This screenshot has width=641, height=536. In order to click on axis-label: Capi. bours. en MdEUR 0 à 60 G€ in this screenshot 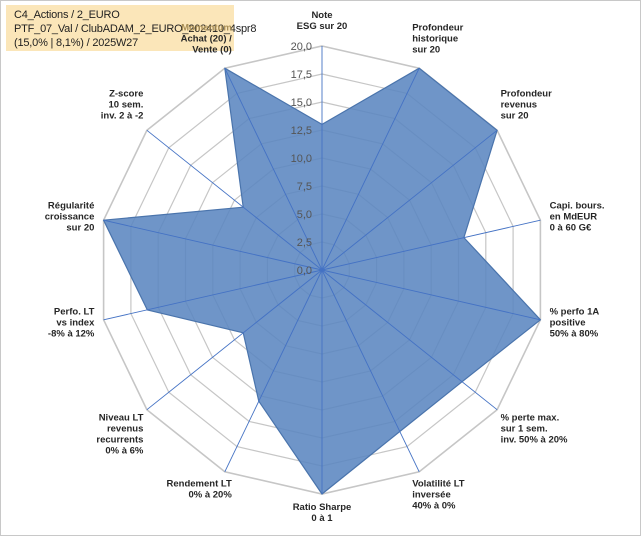, I will do `click(577, 217)`.